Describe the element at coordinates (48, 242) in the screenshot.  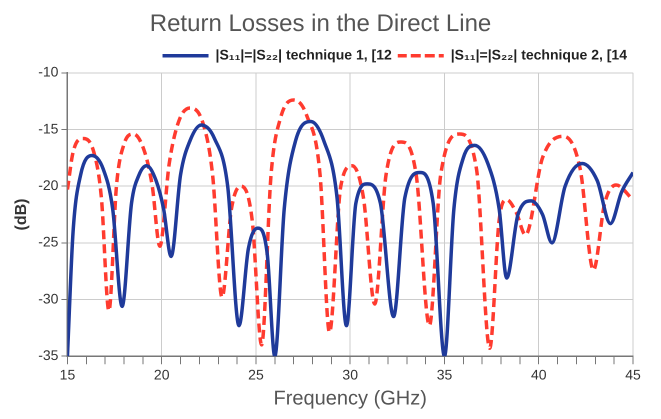
I see `y-tick-label: -25` at that location.